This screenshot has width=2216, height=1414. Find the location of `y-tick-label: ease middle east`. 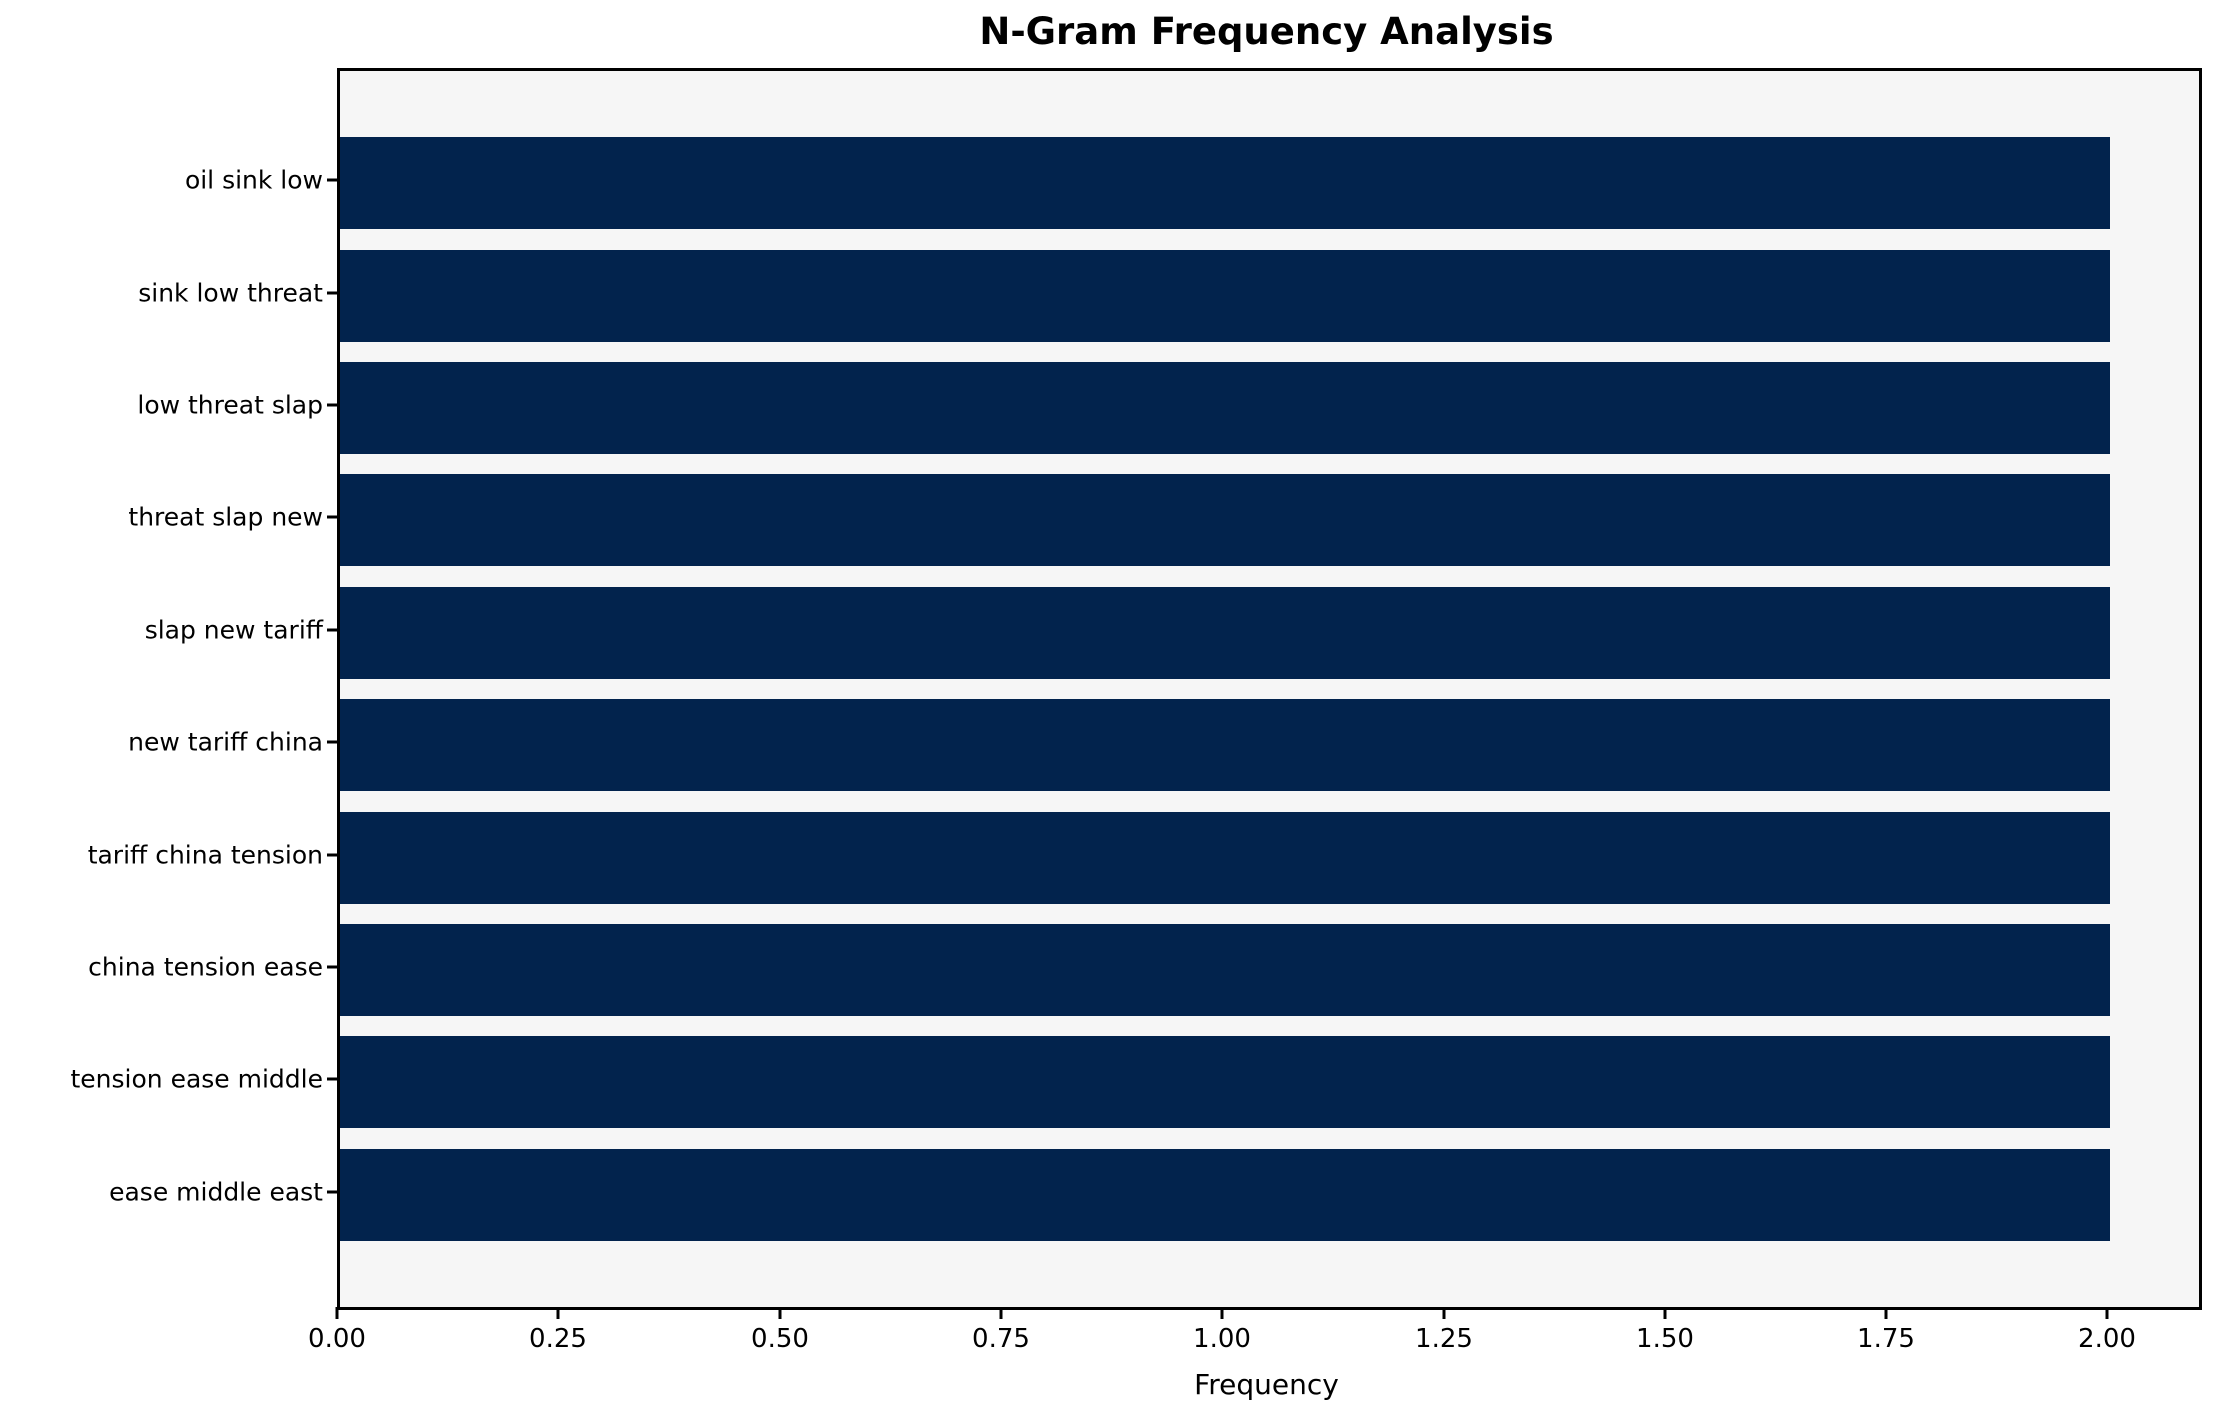

y-tick-label: ease middle east is located at coordinates (216, 1192).